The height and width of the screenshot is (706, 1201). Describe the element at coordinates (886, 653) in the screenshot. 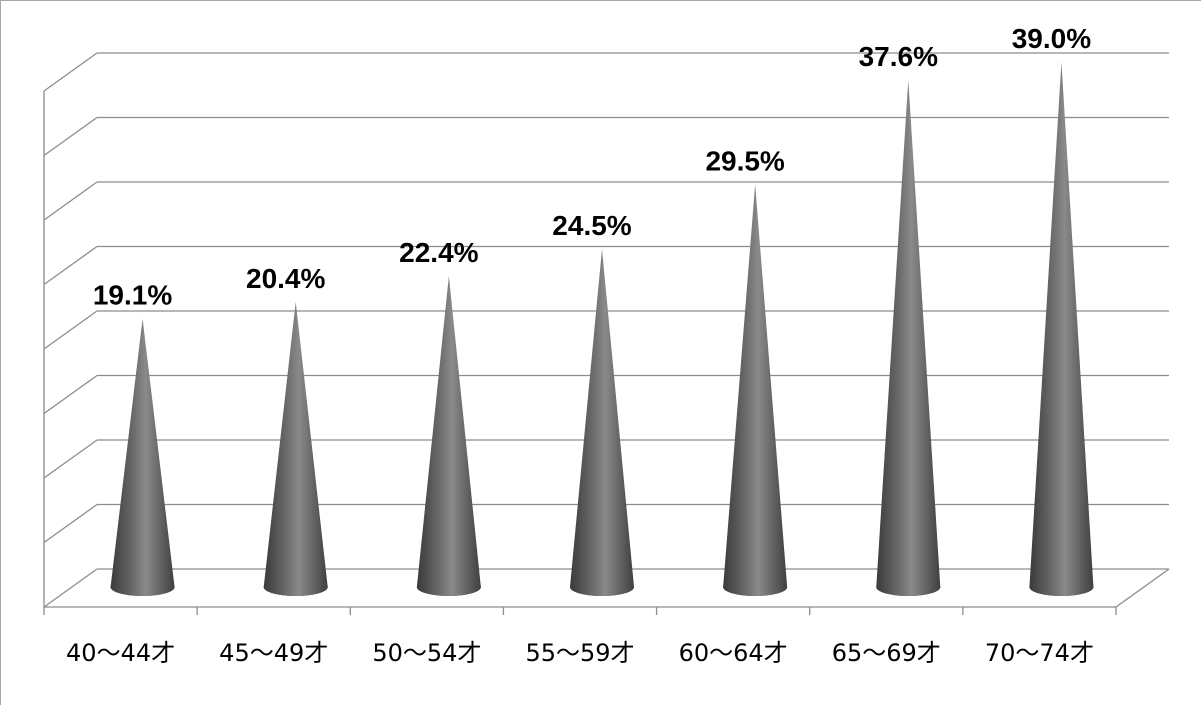

I see `category-label: 65〜69才` at that location.